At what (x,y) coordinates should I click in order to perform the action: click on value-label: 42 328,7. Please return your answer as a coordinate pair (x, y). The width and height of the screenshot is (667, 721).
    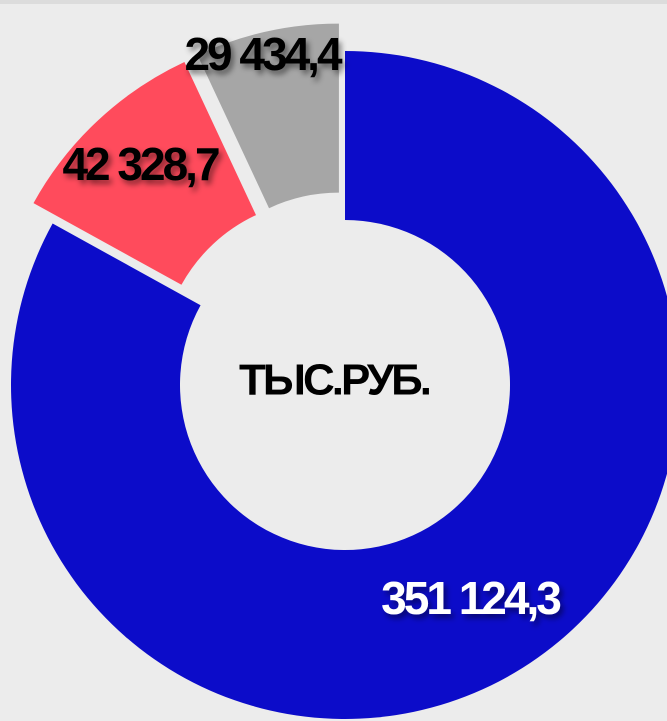
    Looking at the image, I should click on (140, 164).